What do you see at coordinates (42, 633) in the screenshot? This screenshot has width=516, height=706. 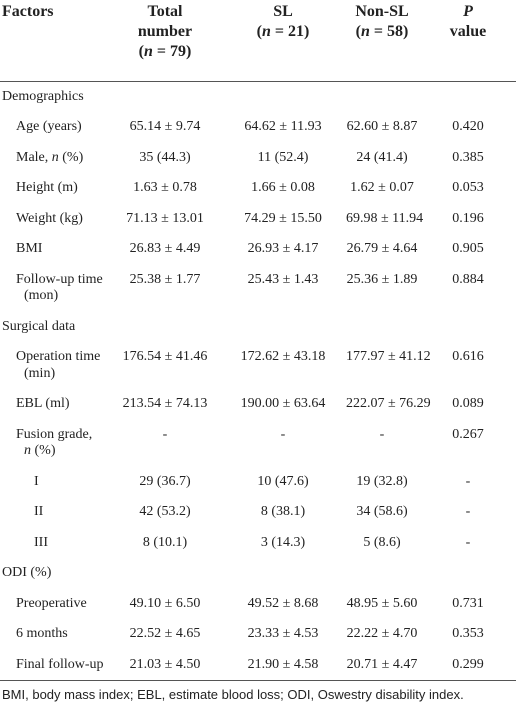 I see `text: 6 months` at bounding box center [42, 633].